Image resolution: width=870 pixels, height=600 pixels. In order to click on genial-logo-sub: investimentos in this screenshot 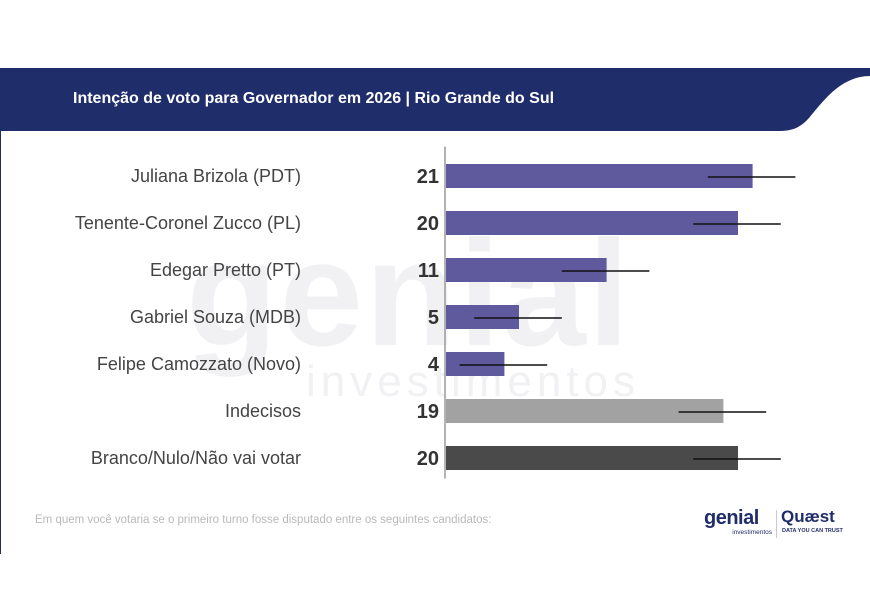, I will do `click(752, 532)`.